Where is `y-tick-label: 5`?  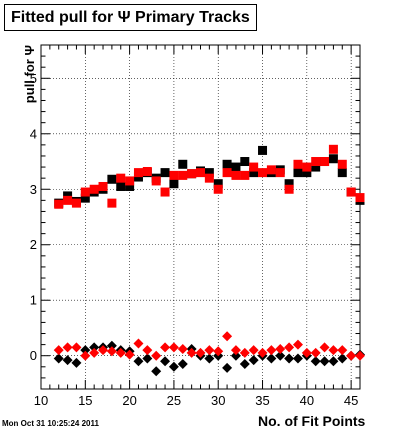
y-tick-label: 5 is located at coordinates (33, 78).